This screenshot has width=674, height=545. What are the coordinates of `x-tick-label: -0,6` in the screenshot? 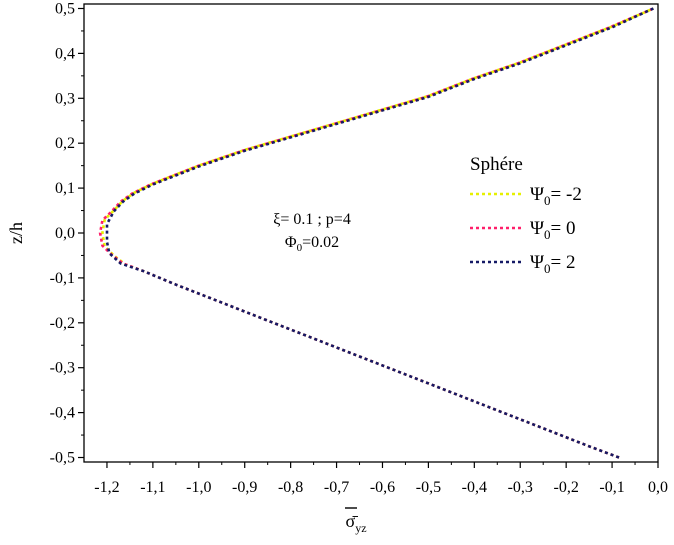 It's located at (382, 487).